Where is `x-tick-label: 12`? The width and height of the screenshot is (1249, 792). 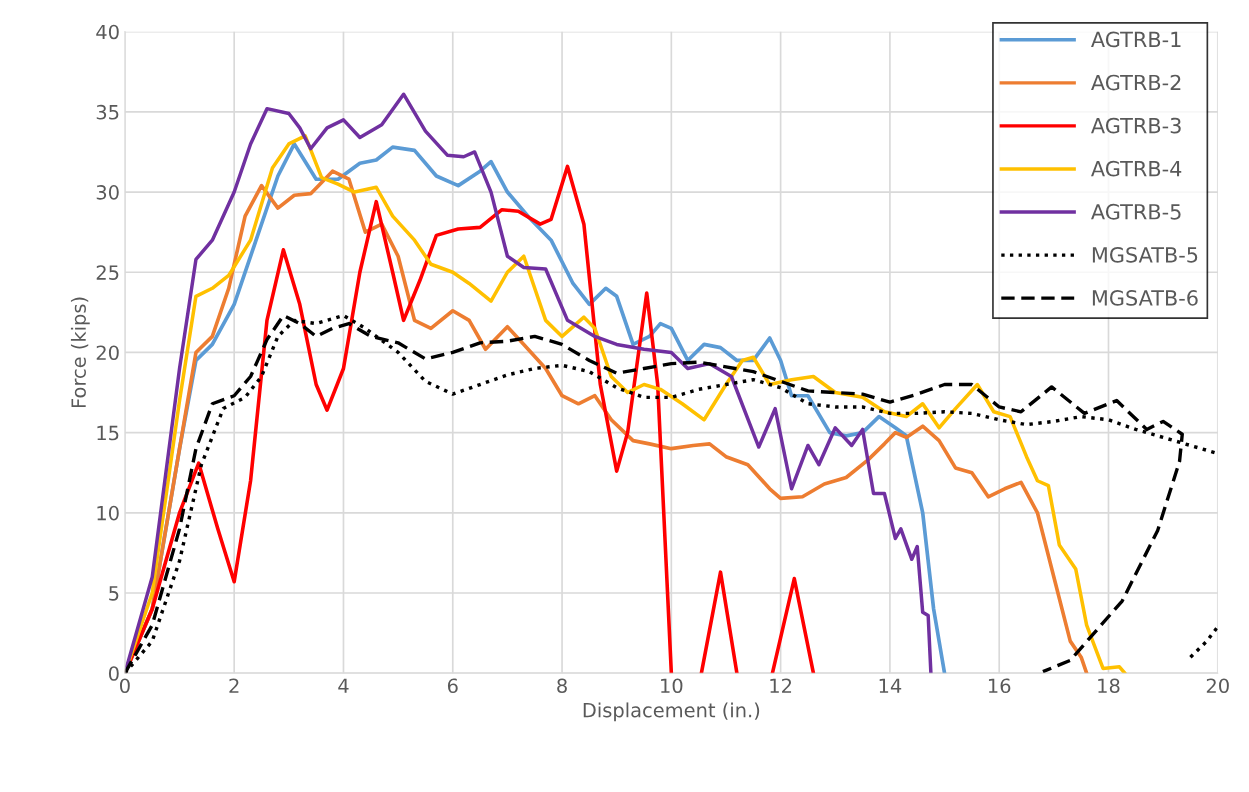
x-tick-label: 12 is located at coordinates (781, 685).